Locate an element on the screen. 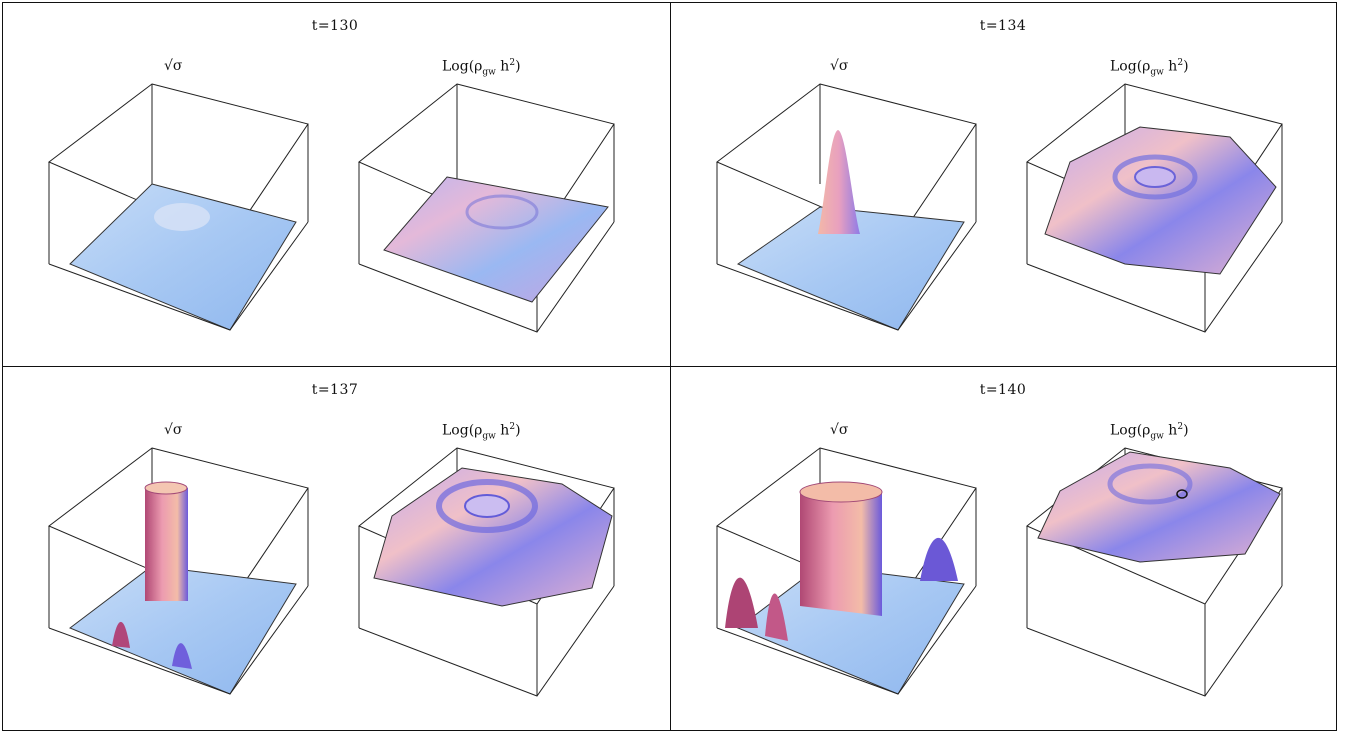 Image resolution: width=1354 pixels, height=734 pixels. grid-divider-horizontal is located at coordinates (669, 366).